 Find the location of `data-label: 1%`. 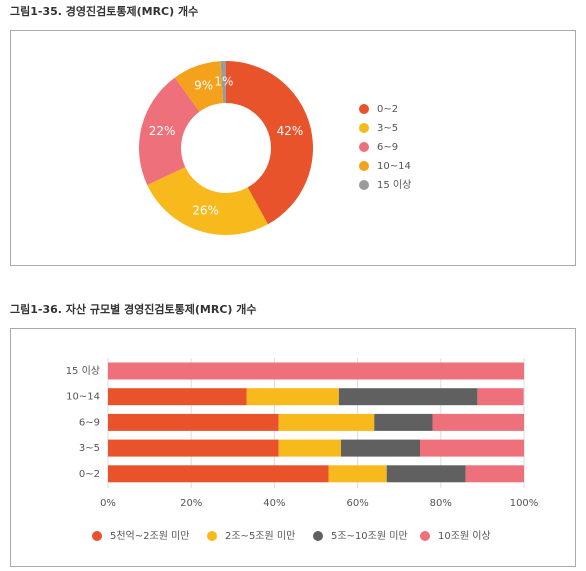

data-label: 1% is located at coordinates (223, 82).